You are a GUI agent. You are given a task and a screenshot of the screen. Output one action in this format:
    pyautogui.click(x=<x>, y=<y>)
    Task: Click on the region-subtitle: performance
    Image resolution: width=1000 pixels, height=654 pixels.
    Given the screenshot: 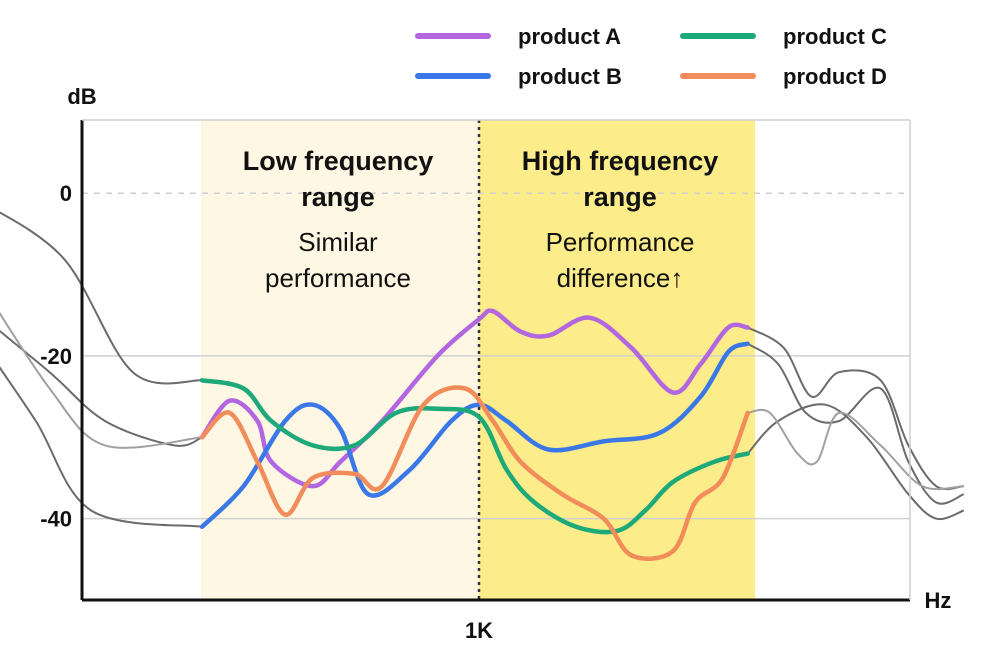 What is the action you would take?
    pyautogui.click(x=338, y=278)
    